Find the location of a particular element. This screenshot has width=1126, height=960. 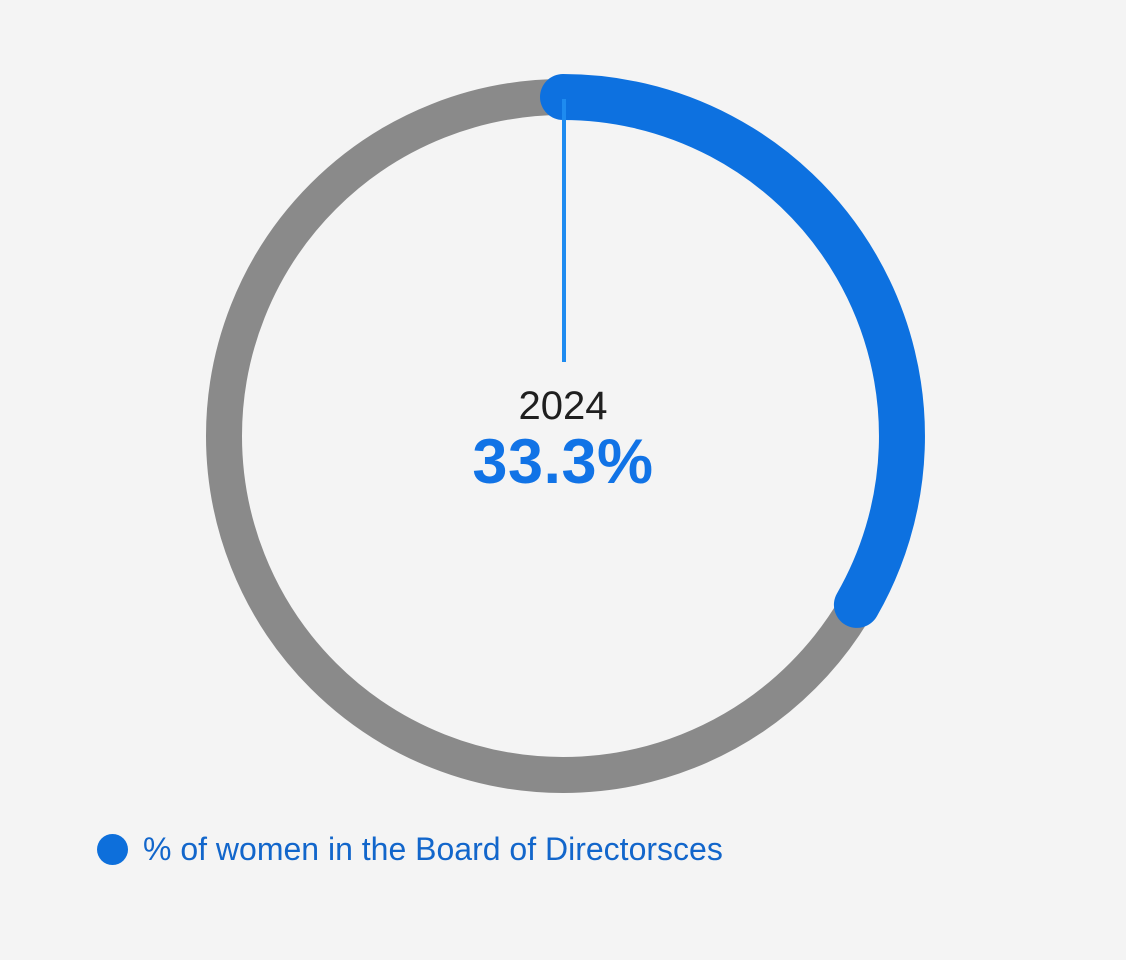

year-label: 2024 is located at coordinates (563, 406).